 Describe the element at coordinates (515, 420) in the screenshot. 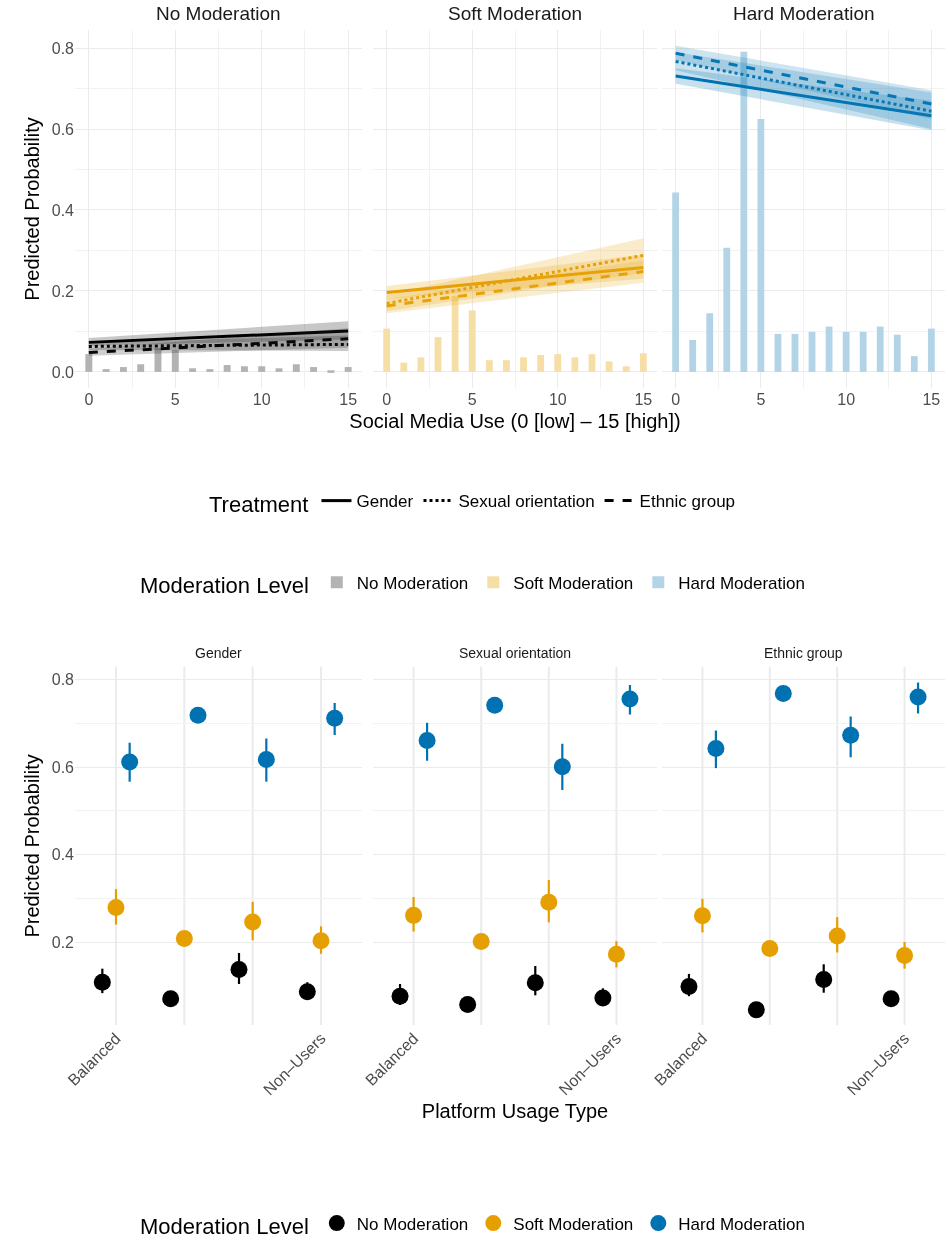

I see `x-axis-title: Social Media Use (0 [low] – 15 [high])` at that location.